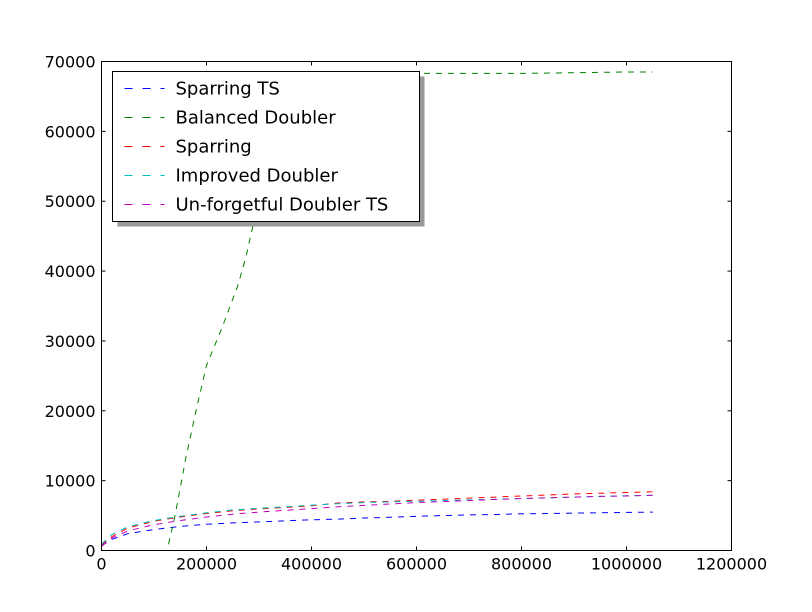 Image resolution: width=812 pixels, height=612 pixels. I want to click on y-tick-label: 0, so click(90, 551).